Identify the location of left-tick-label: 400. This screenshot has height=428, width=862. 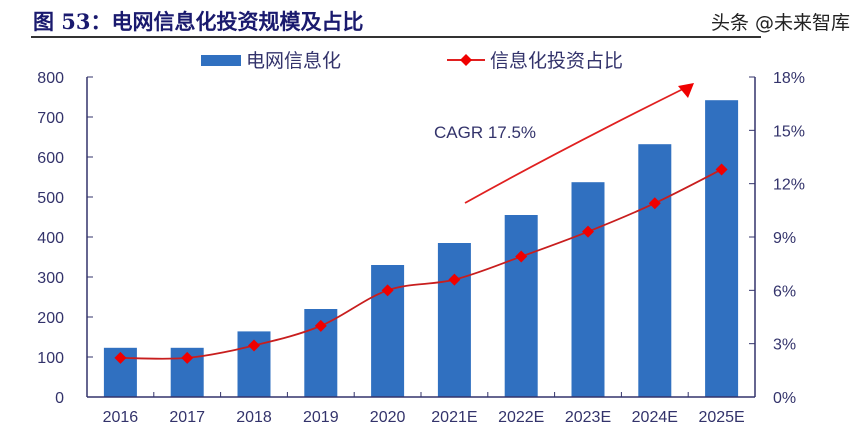
(50, 238).